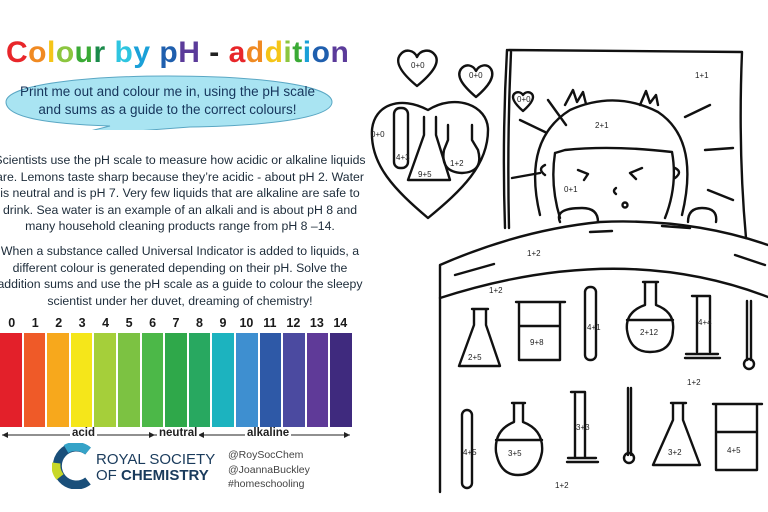 This screenshot has width=768, height=512. I want to click on ph-number: 7, so click(176, 323).